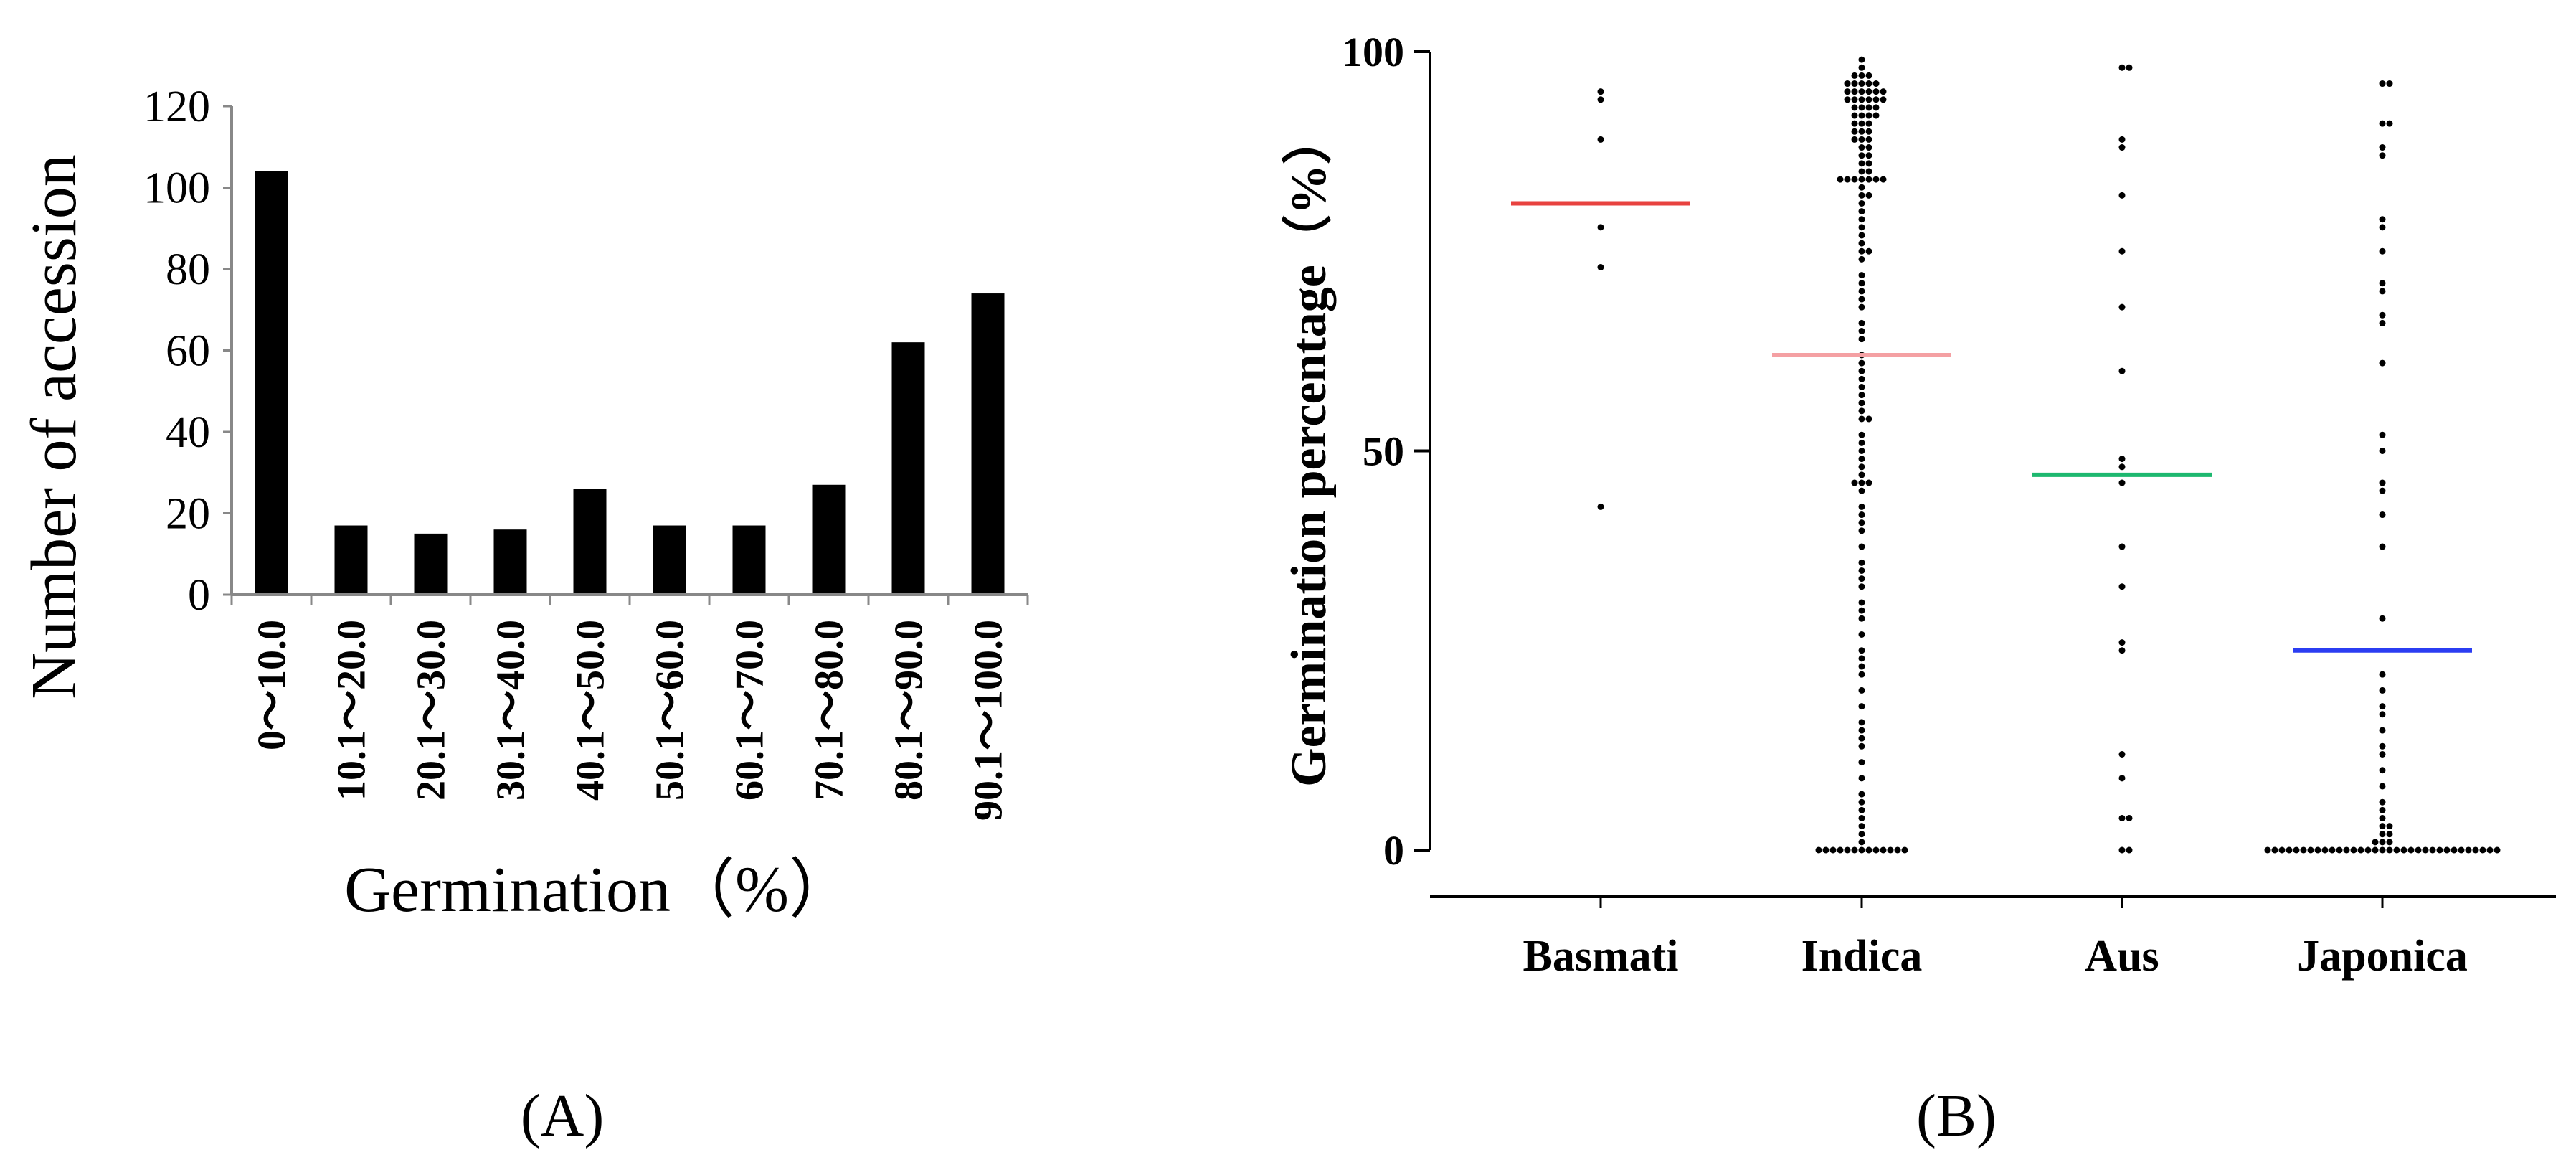 The width and height of the screenshot is (2576, 1165). What do you see at coordinates (750, 710) in the screenshot?
I see `x-tick-label-6: 60.1～70.0` at bounding box center [750, 710].